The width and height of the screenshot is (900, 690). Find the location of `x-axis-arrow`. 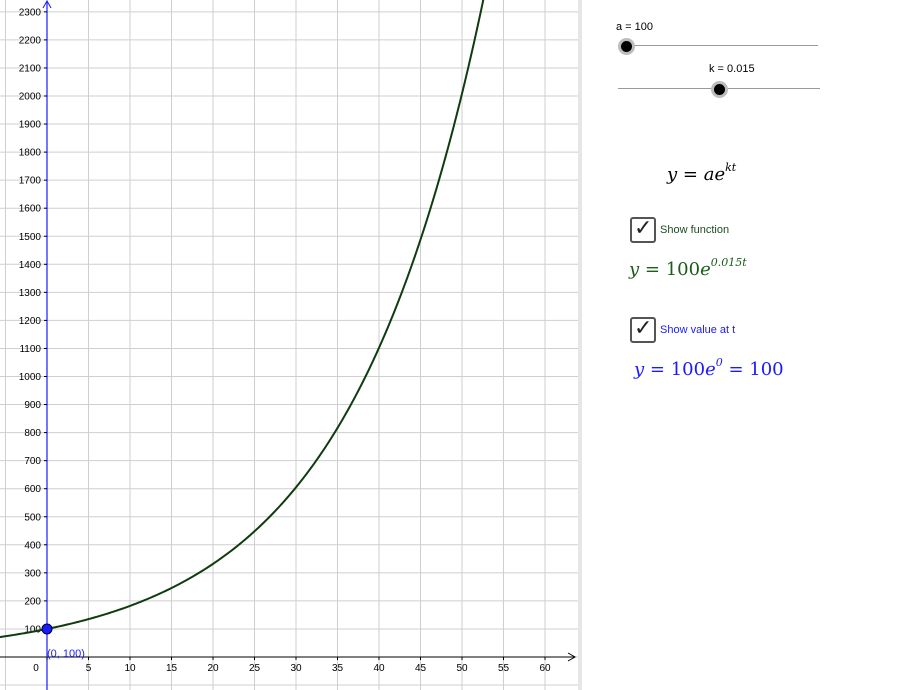

x-axis-arrow is located at coordinates (572, 657).